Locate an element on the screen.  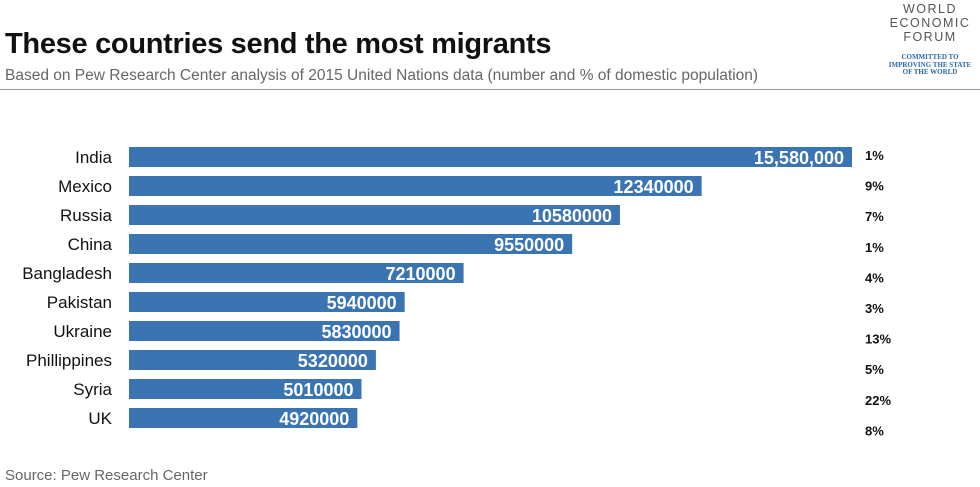
value-label: 12340000 is located at coordinates (654, 187).